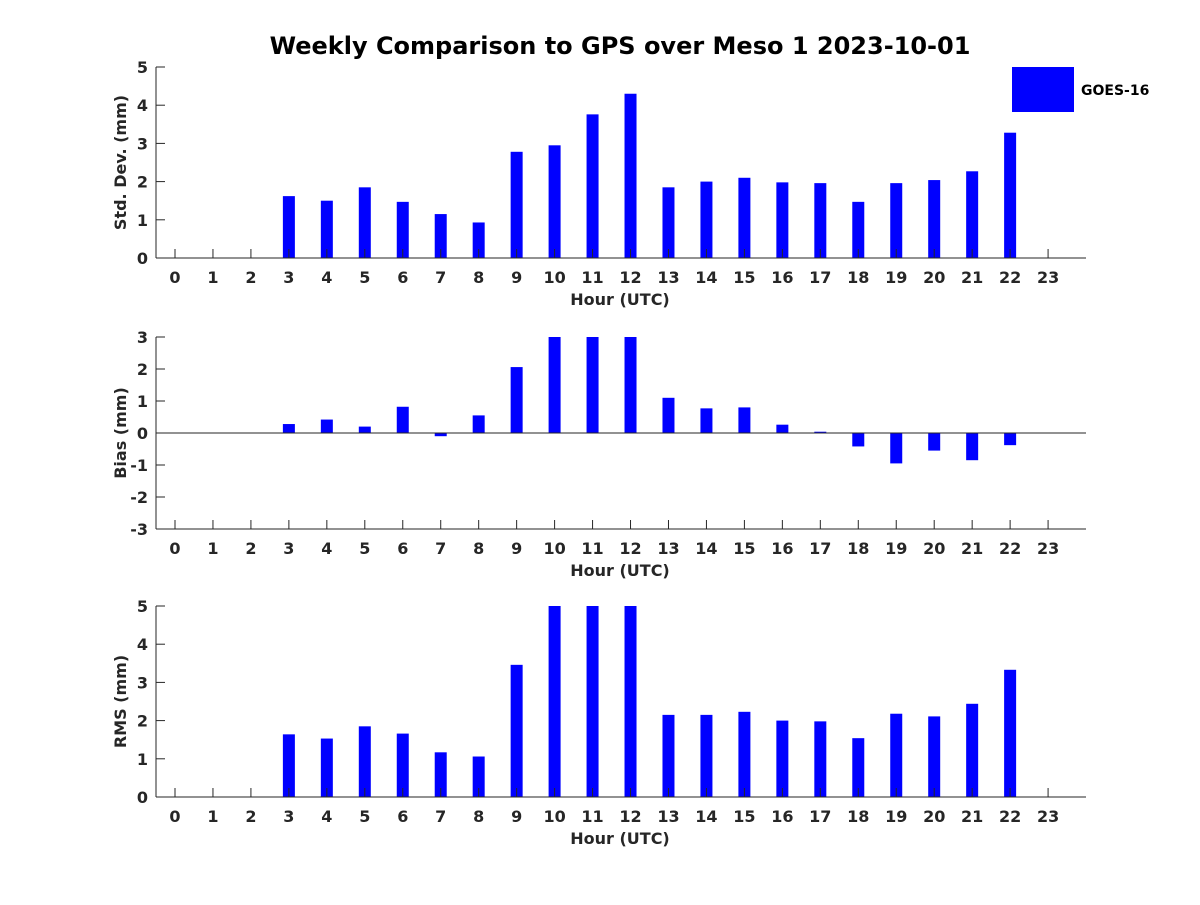 This screenshot has width=1200, height=905. I want to click on y-axis-label: Bias (mm), so click(120, 433).